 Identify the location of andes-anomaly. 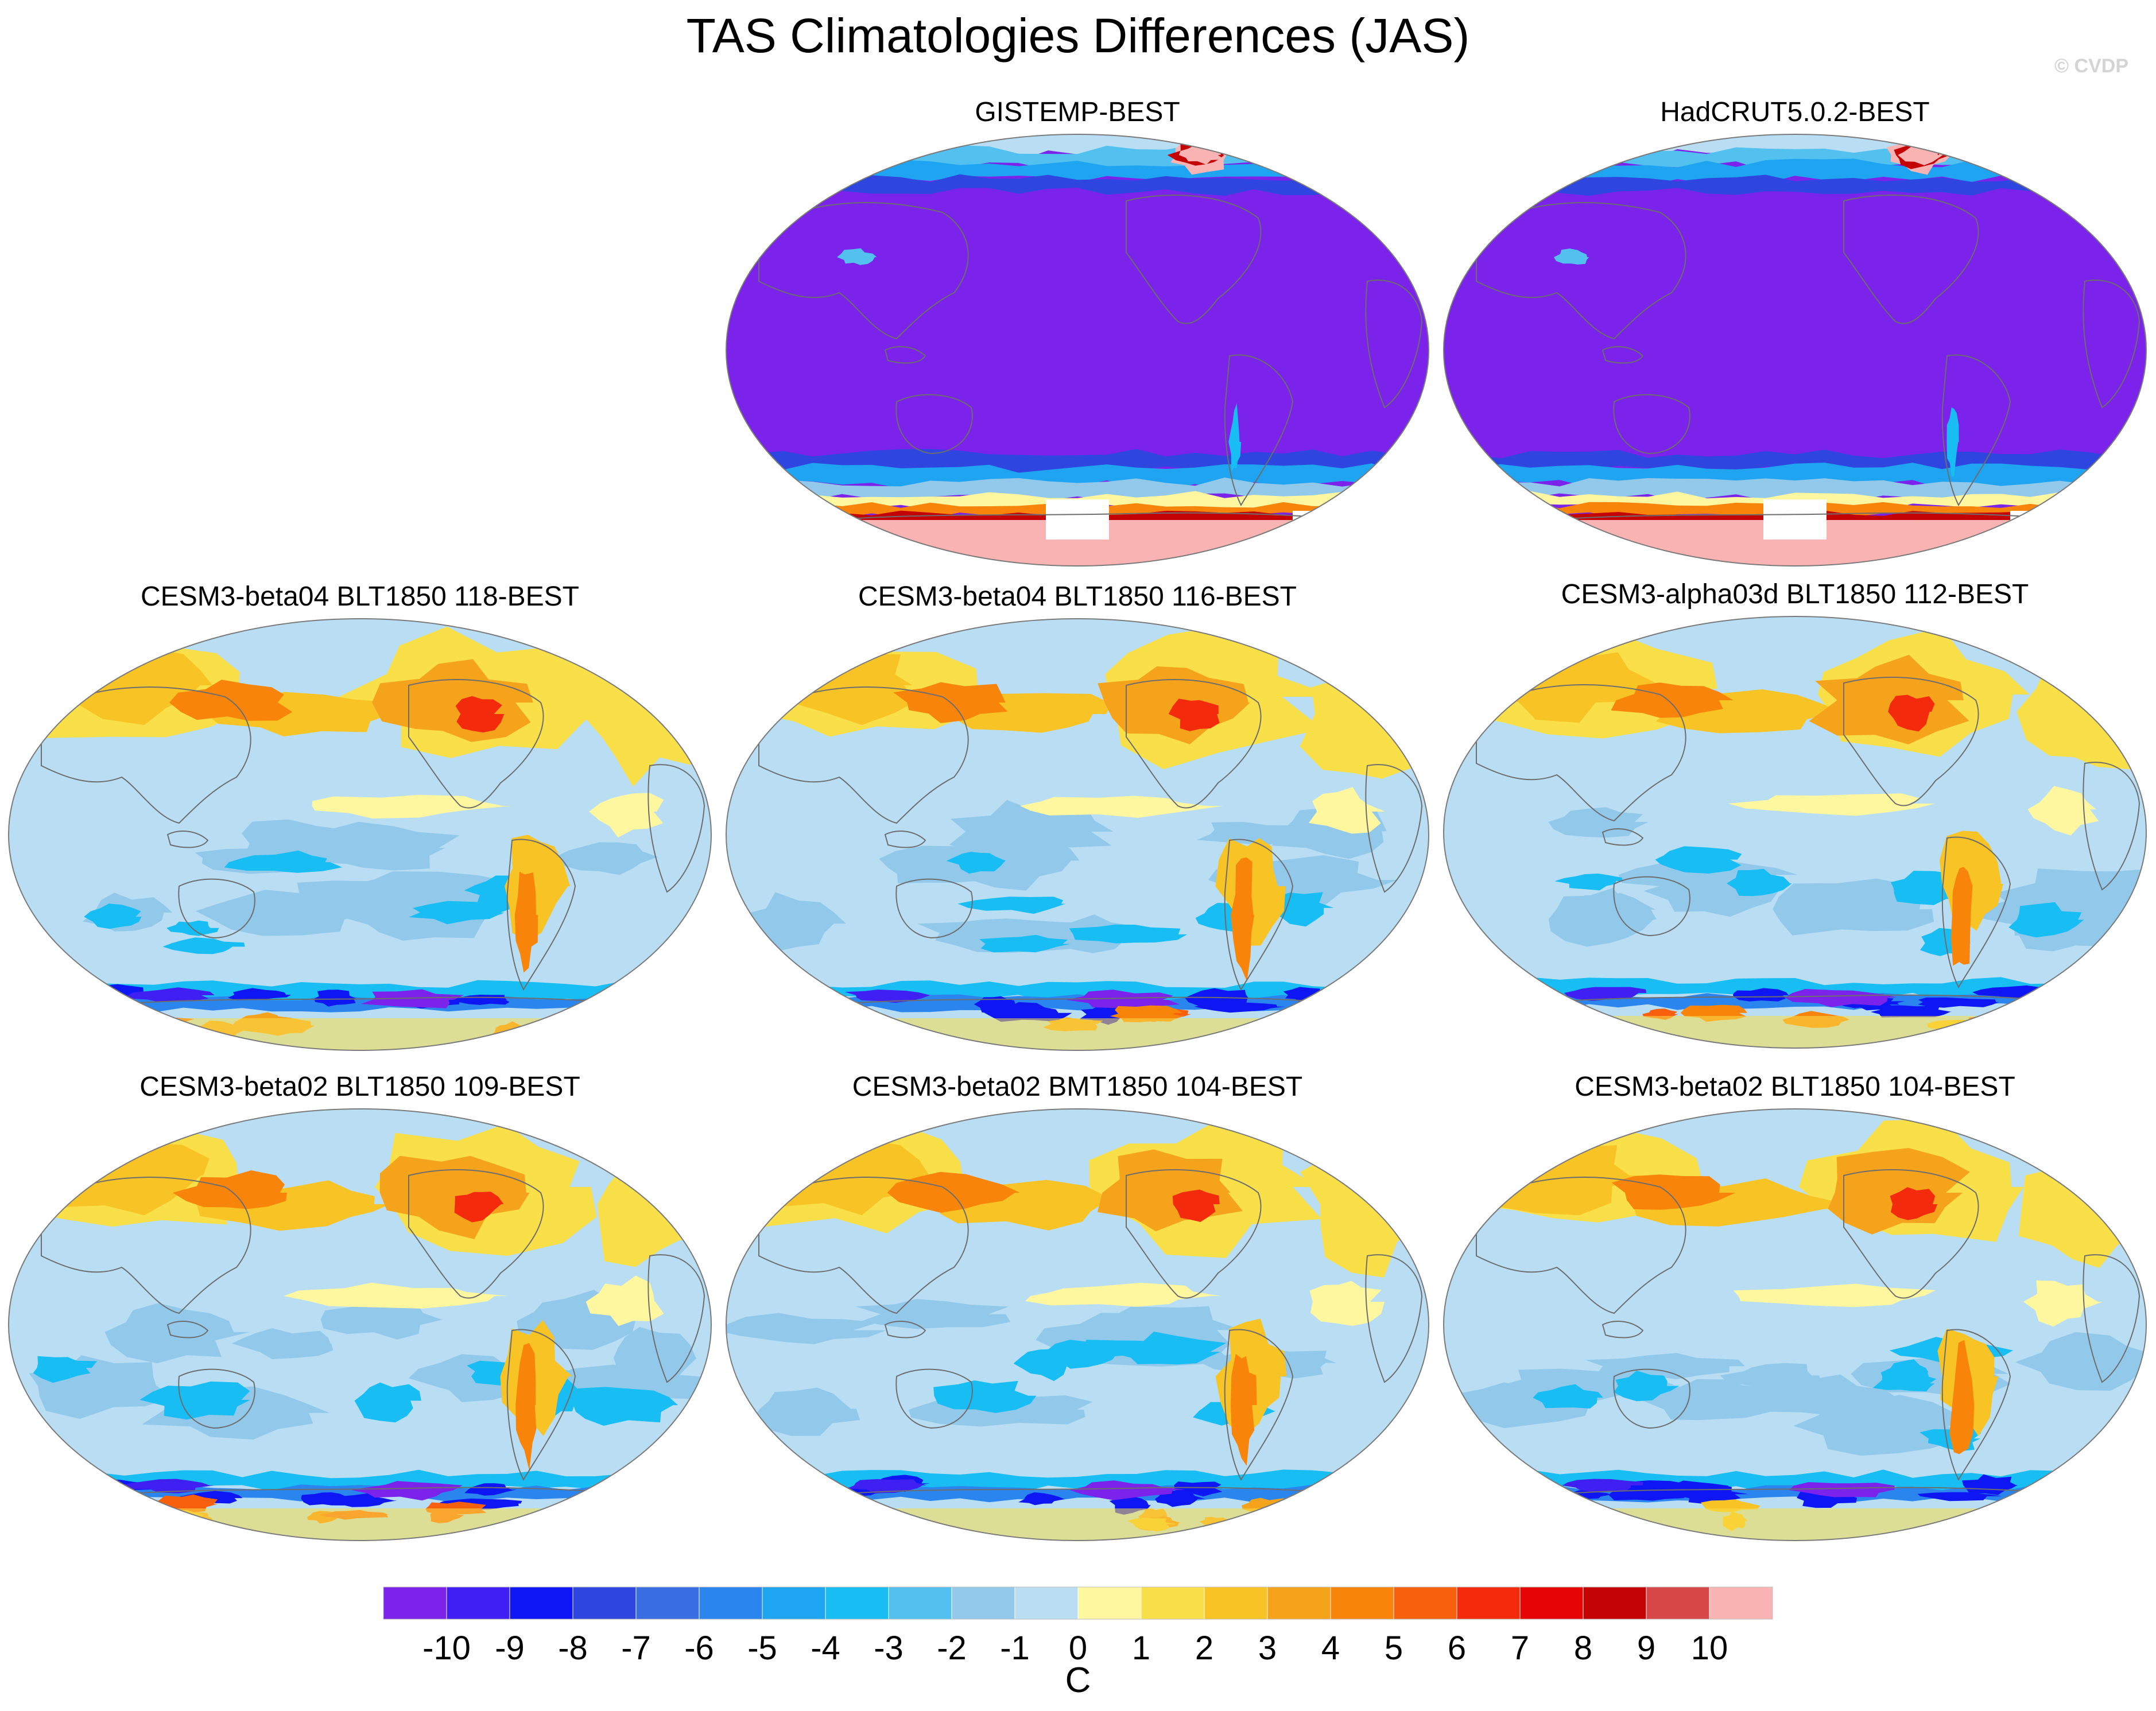
(1235, 437).